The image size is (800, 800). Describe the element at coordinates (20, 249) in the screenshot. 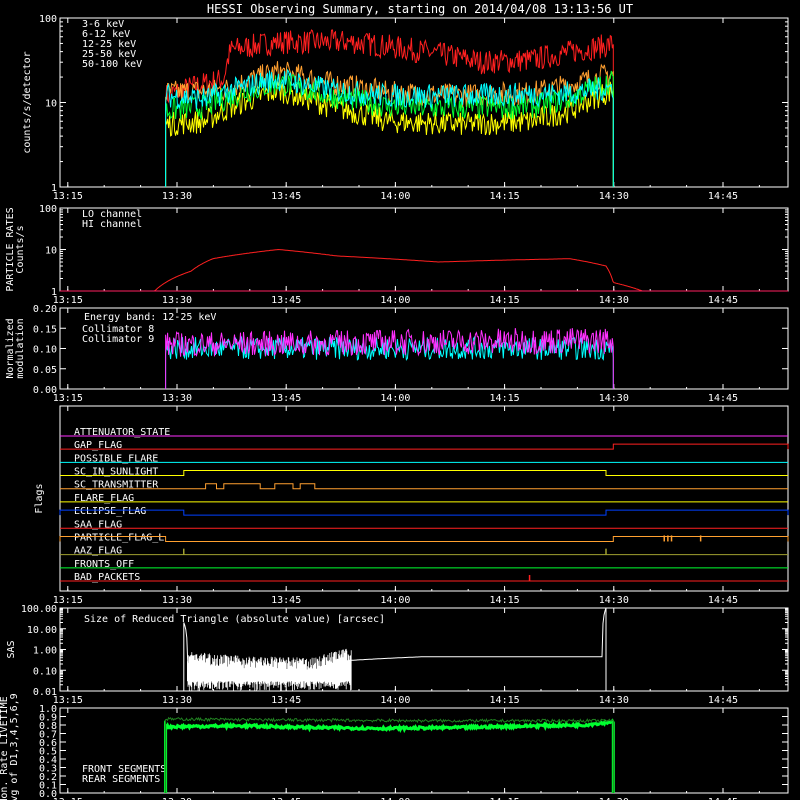

I see `y-axis-label: Counts/s` at that location.